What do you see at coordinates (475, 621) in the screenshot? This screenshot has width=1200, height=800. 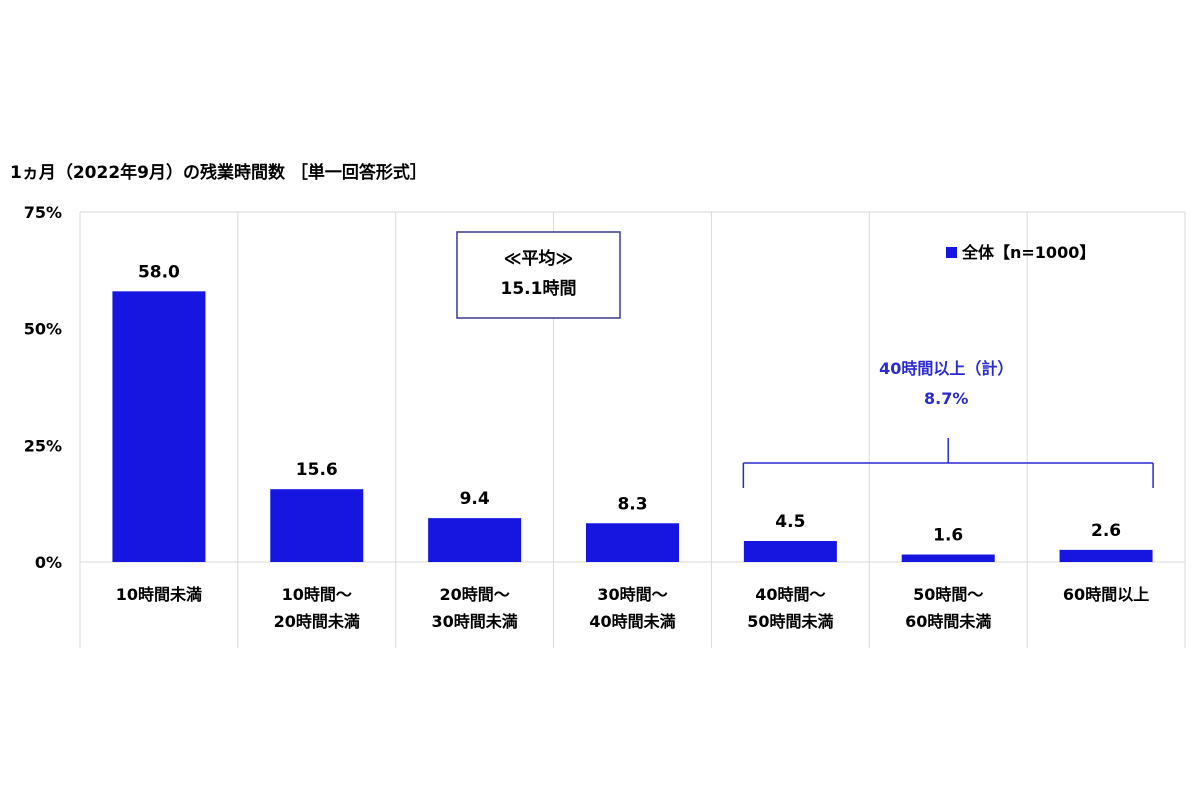 I see `x-tick-label: 30時間未満` at bounding box center [475, 621].